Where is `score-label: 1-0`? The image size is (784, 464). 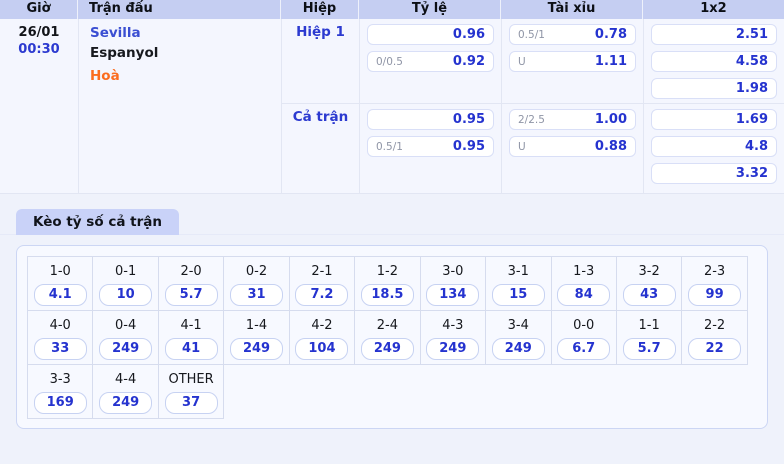 score-label: 1-0 is located at coordinates (60, 271).